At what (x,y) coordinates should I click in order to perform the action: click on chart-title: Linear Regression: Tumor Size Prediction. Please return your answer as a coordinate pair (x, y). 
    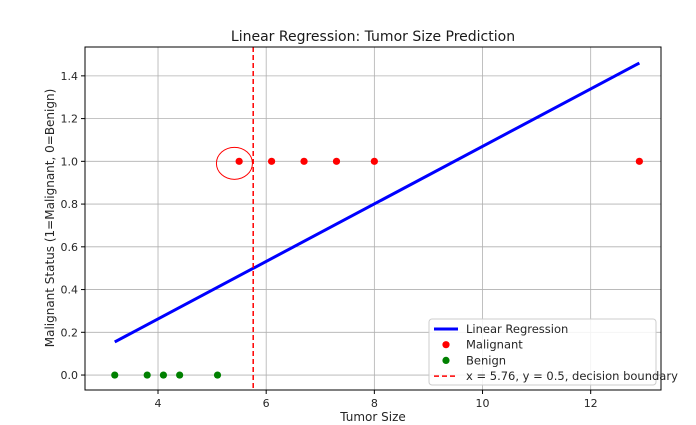
    Looking at the image, I should click on (373, 37).